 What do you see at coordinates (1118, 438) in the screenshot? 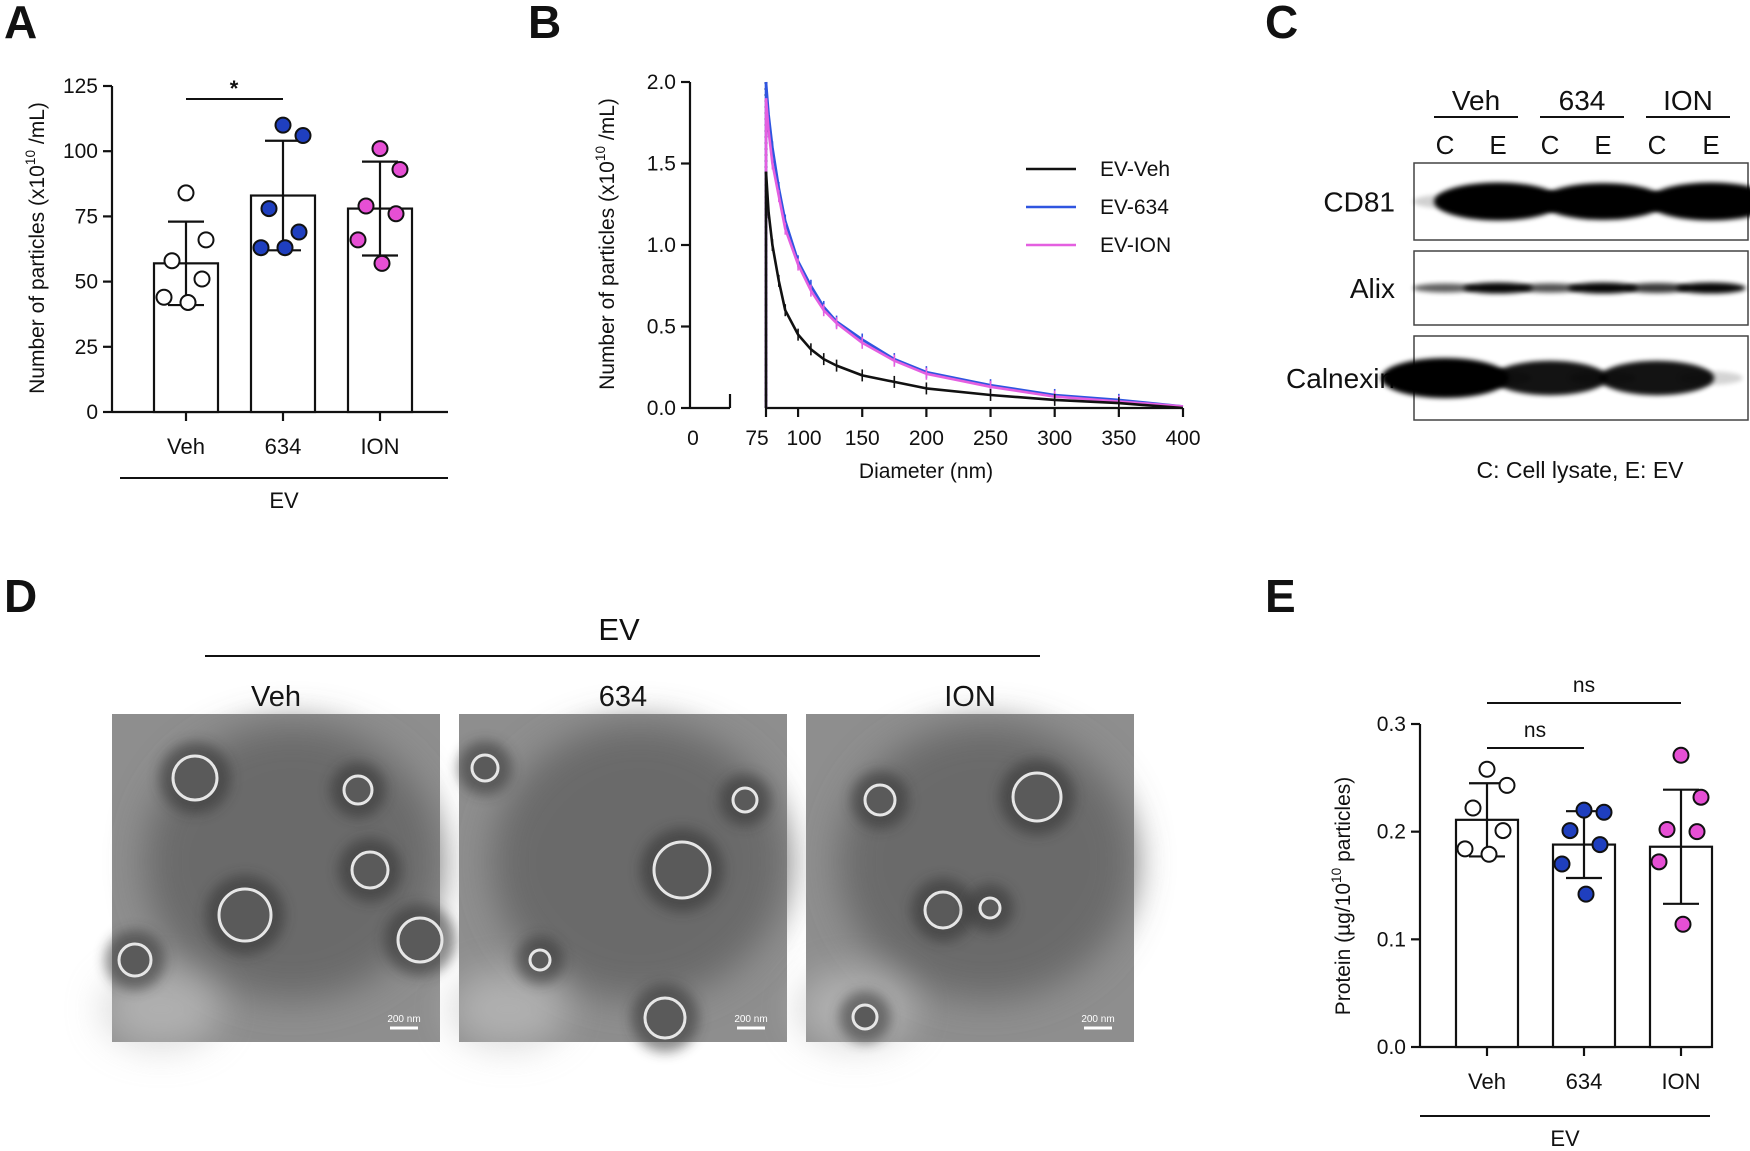
I see `x-tick-label: 350` at bounding box center [1118, 438].